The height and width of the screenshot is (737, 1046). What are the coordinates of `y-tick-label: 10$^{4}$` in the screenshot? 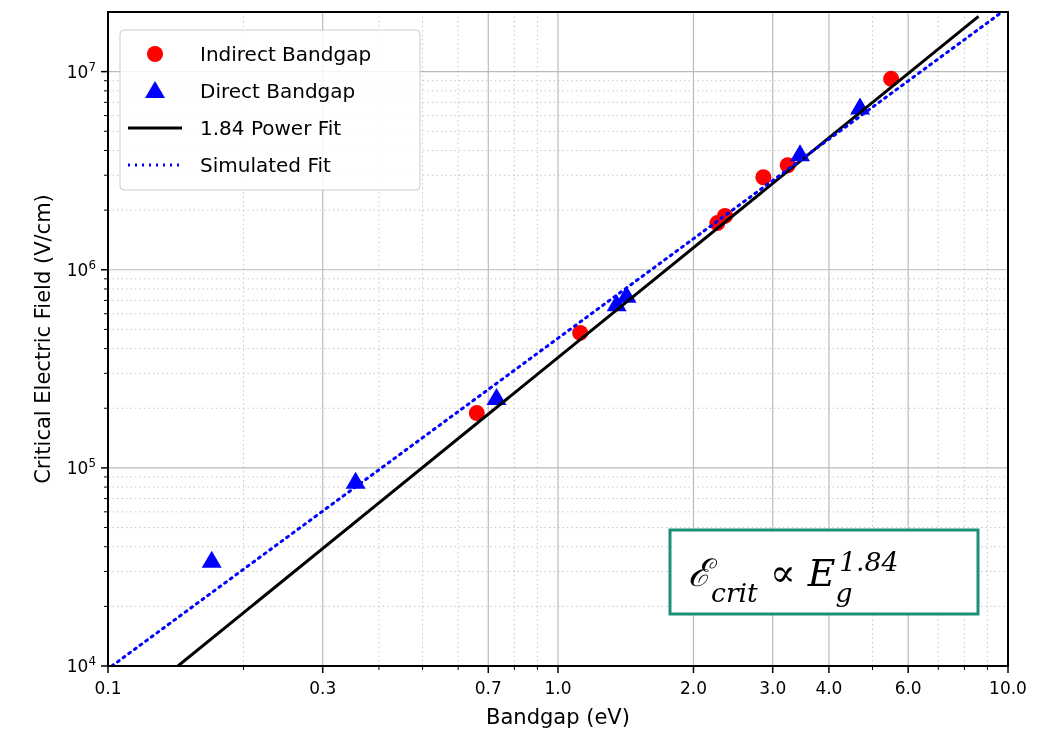 It's located at (81, 665).